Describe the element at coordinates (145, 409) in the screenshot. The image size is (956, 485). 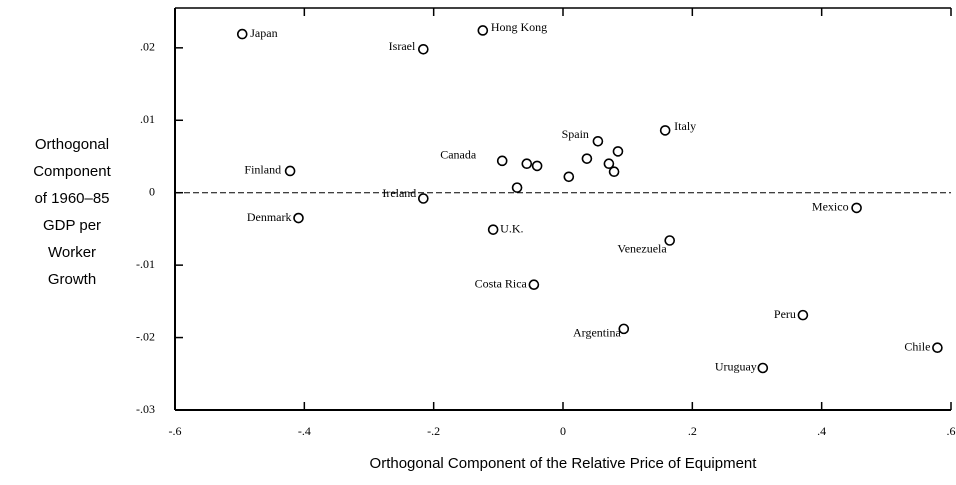
I see `y-tick-label: -.03` at that location.